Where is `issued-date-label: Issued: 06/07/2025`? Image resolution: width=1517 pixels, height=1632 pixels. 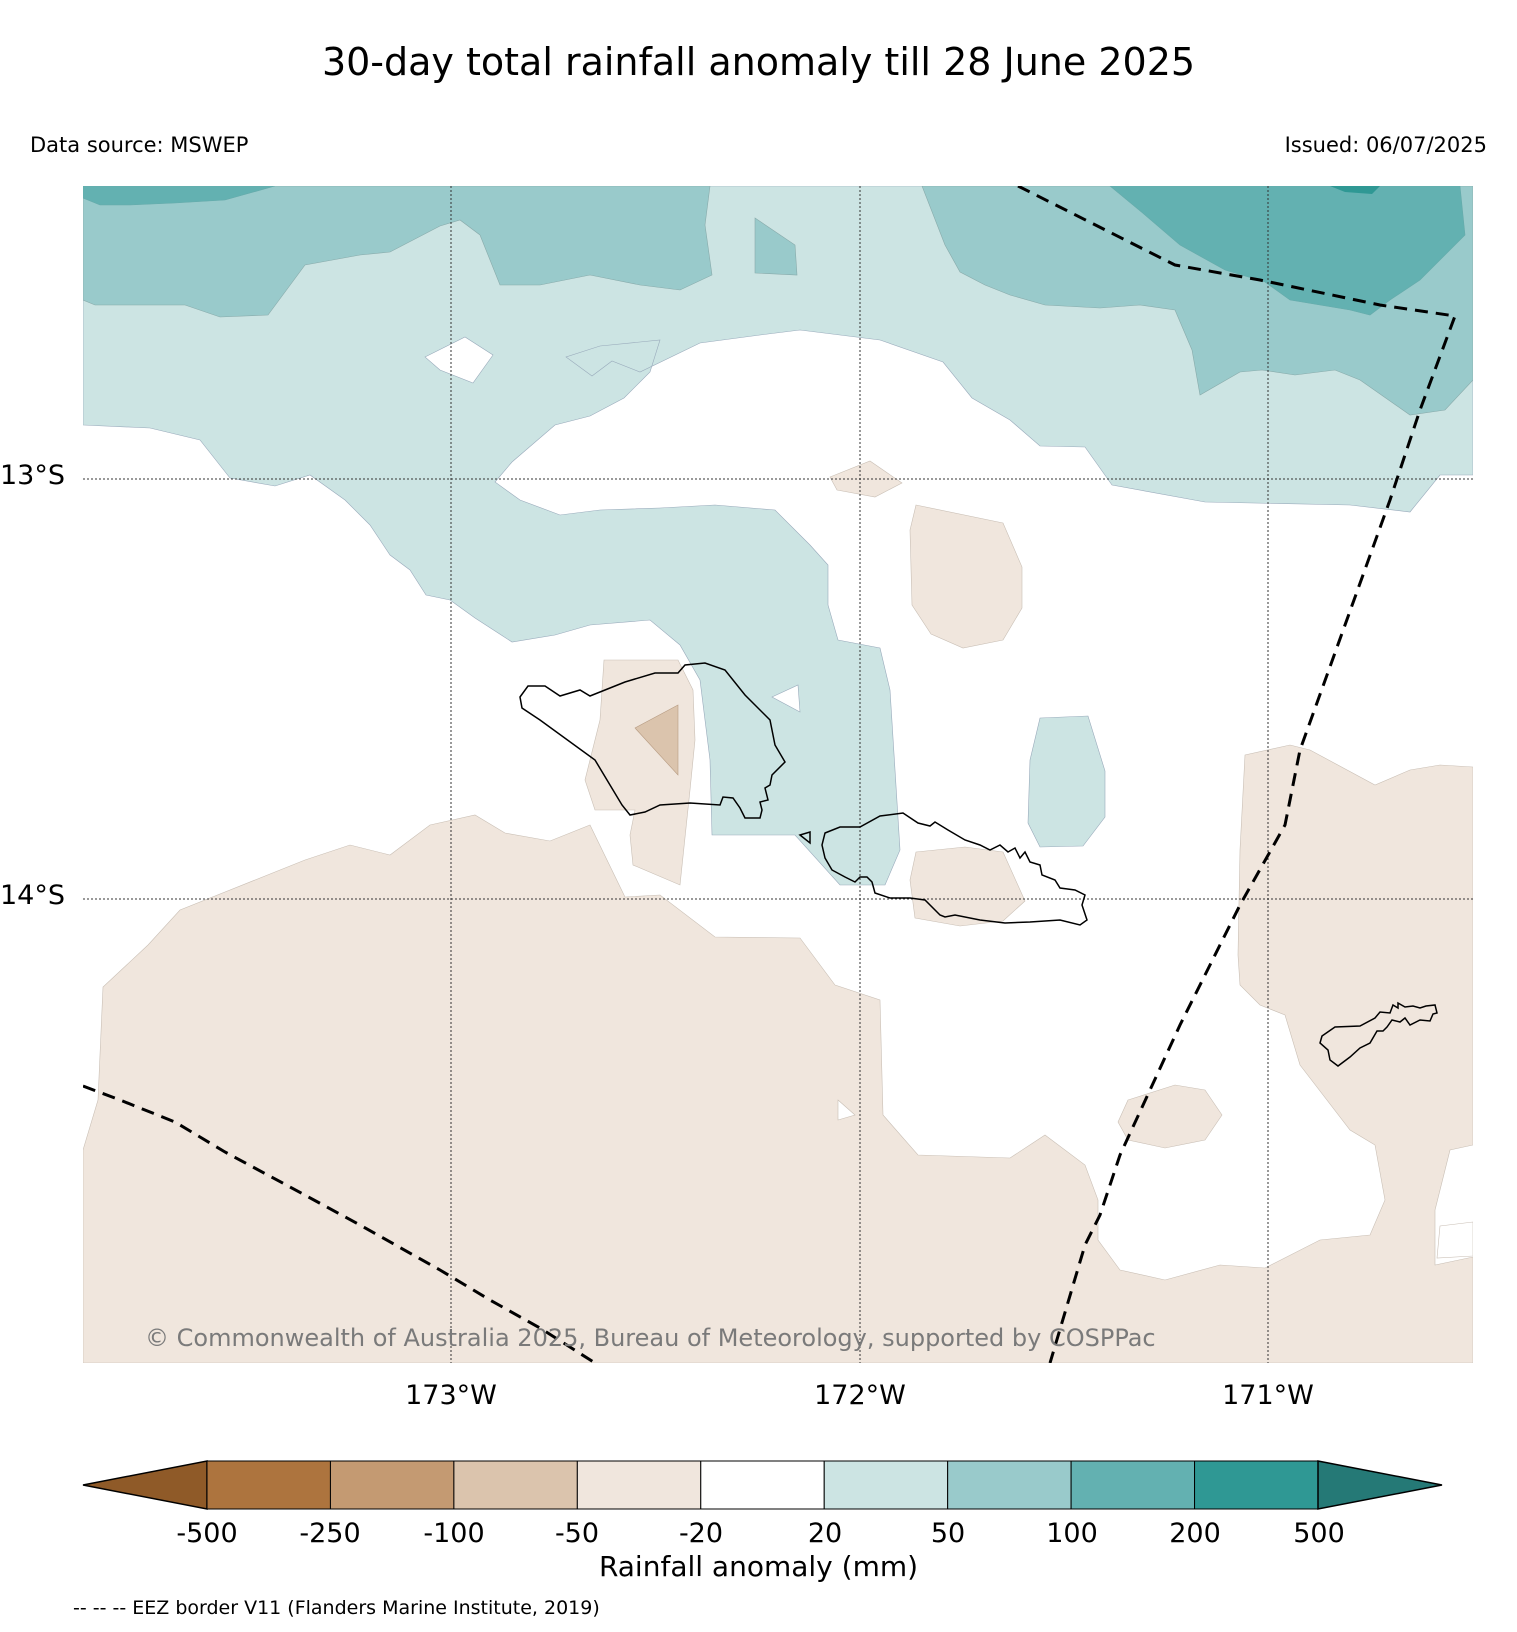 issued-date-label: Issued: 06/07/2025 is located at coordinates (1385, 145).